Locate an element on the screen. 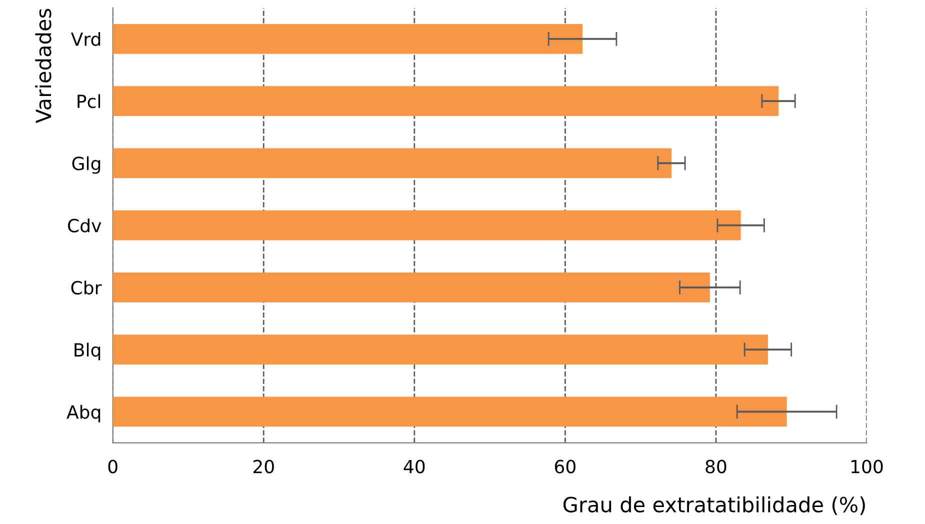 Image resolution: width=925 pixels, height=524 pixels. y-tick-label: Cbr is located at coordinates (86, 287).